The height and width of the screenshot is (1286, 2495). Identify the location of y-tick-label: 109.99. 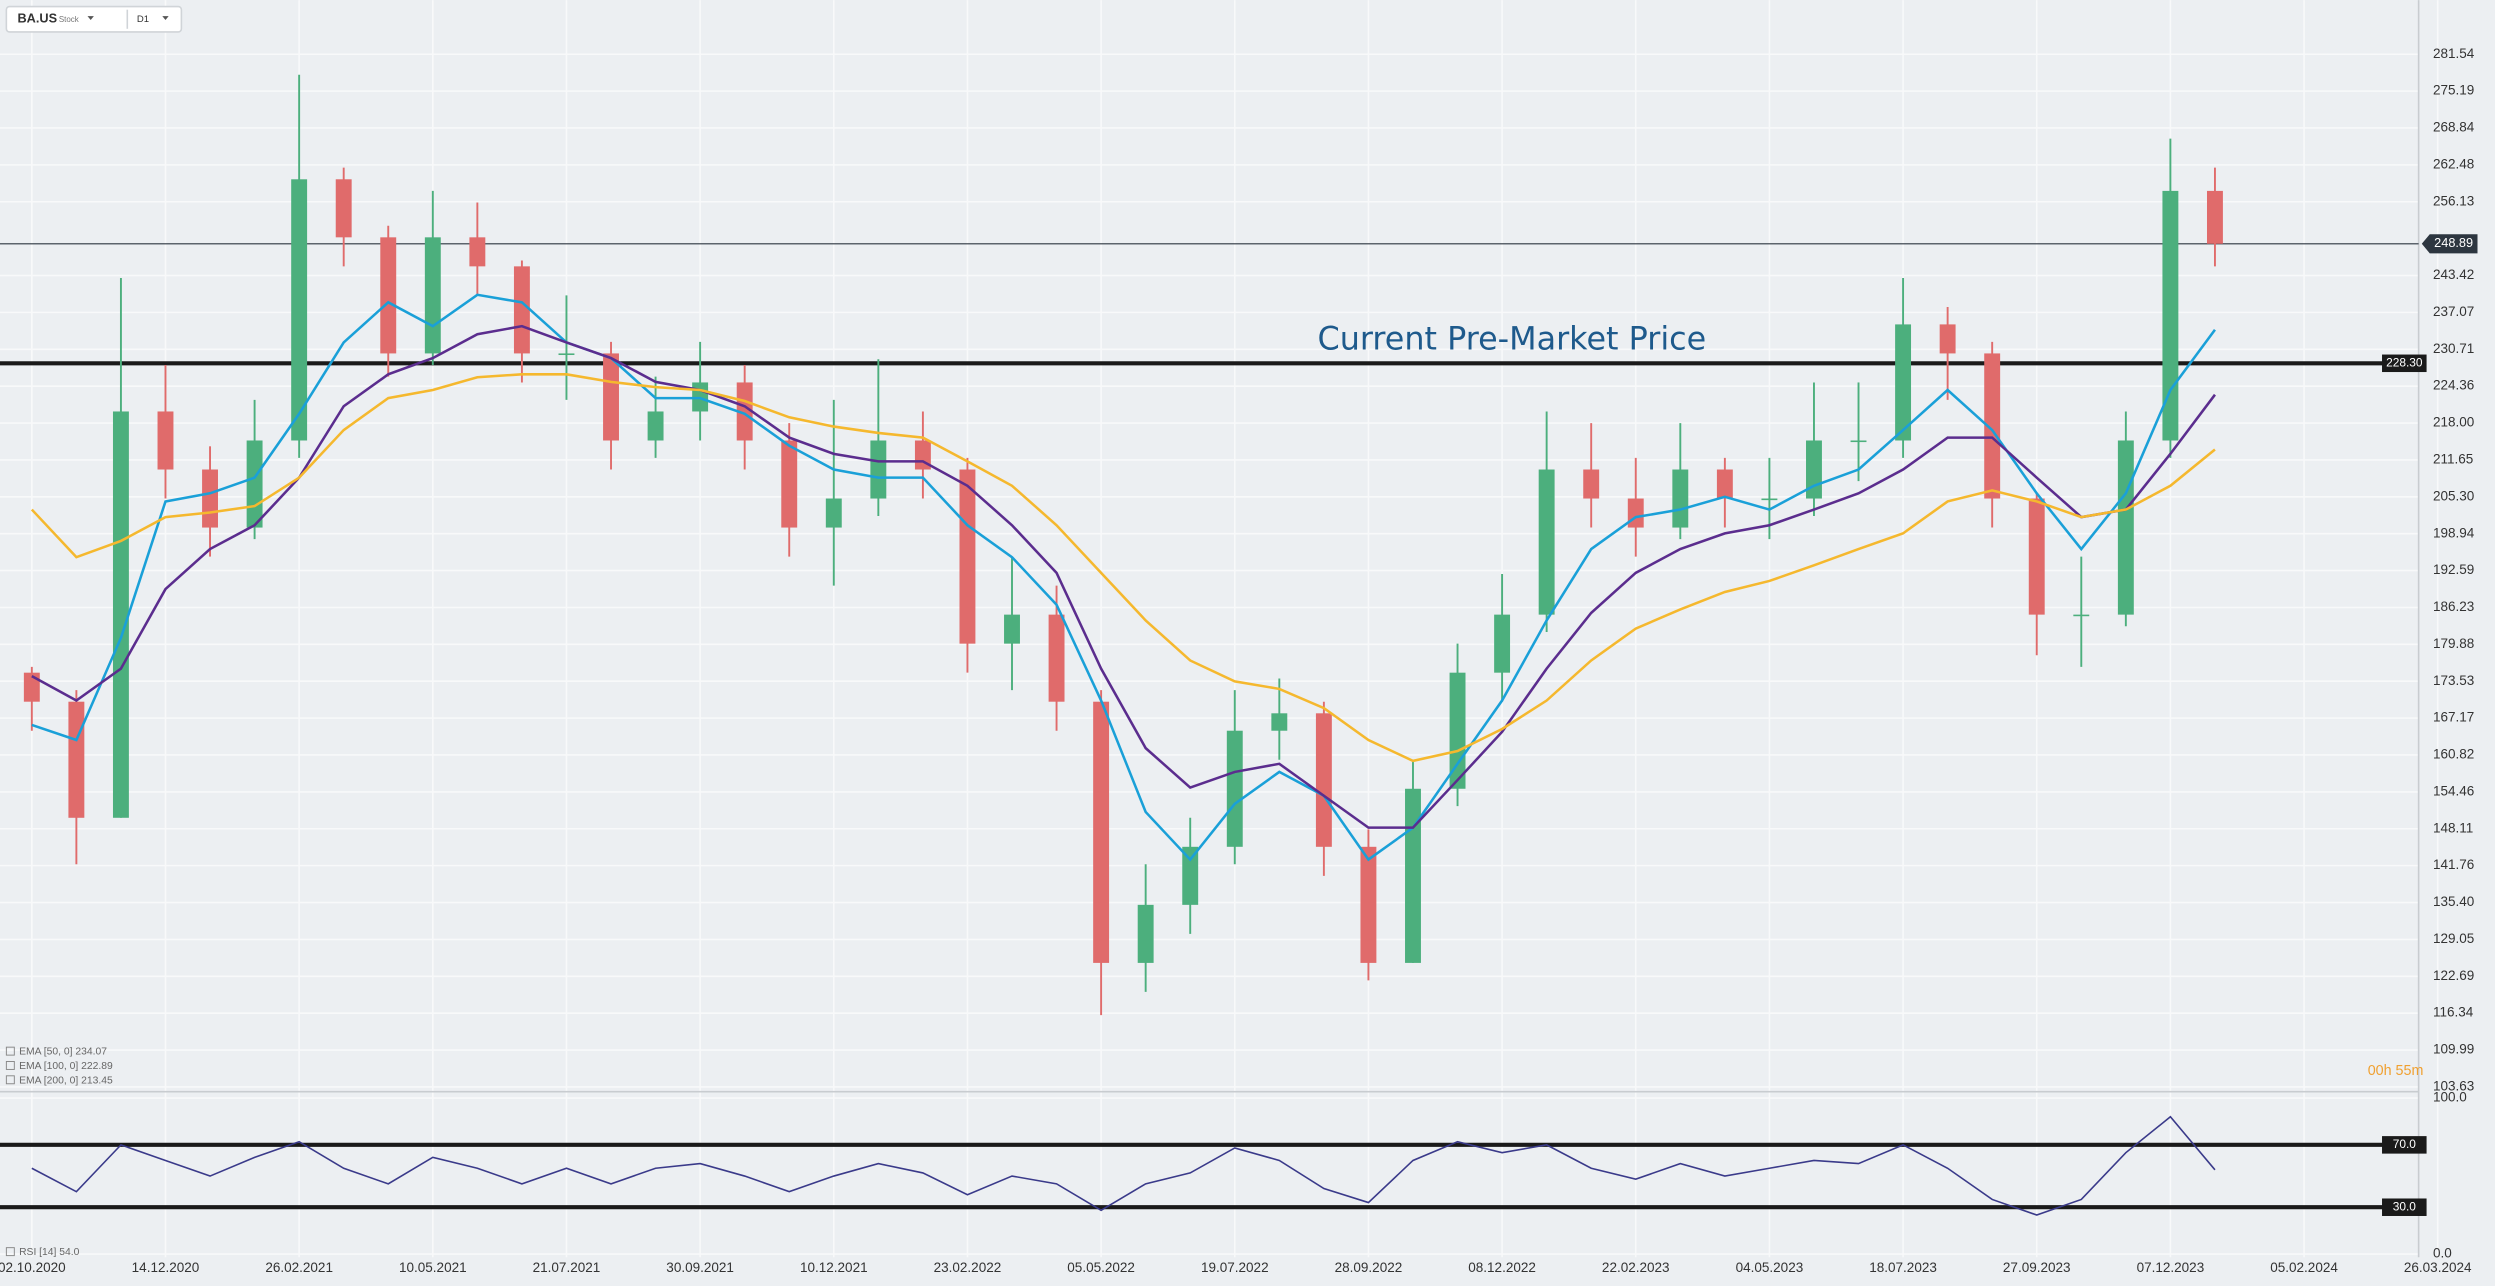
(2453, 1049).